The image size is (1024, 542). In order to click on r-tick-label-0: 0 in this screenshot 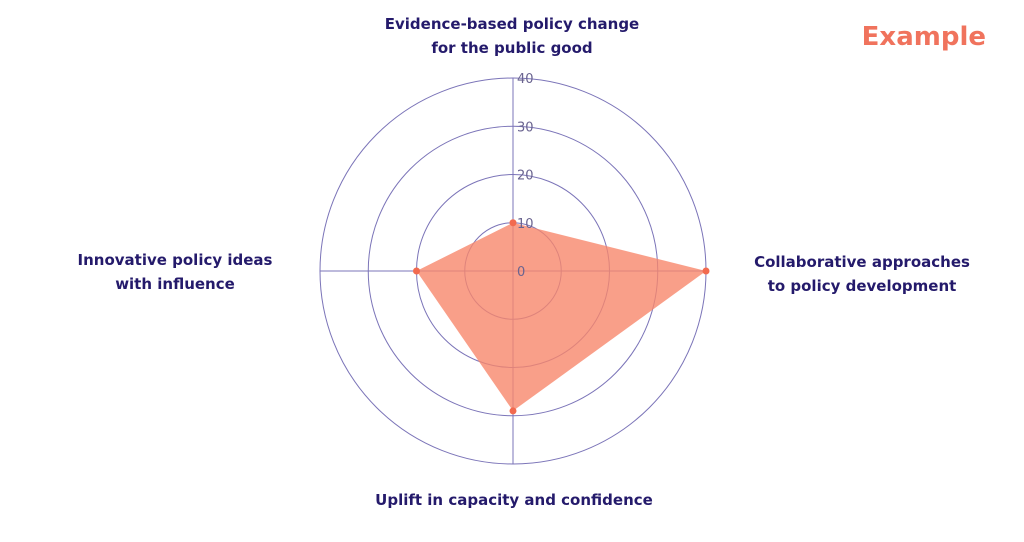, I will do `click(521, 272)`.